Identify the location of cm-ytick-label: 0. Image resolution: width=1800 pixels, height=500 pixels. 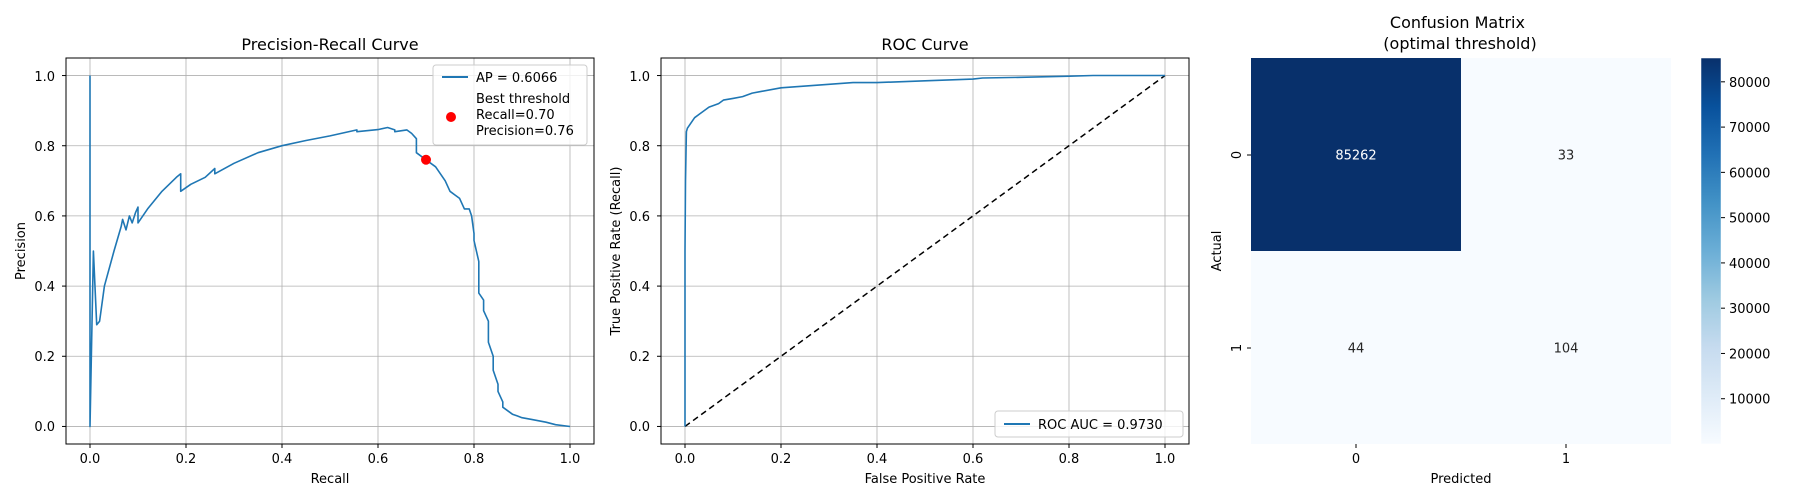
(1237, 155).